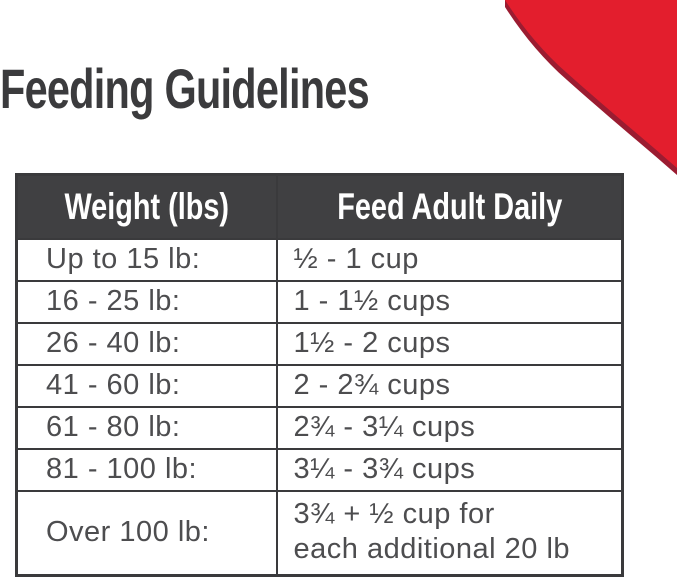 Image resolution: width=677 pixels, height=577 pixels. I want to click on table-row: 41 - 60 lb: 2 - 2¾ cups, so click(319, 386).